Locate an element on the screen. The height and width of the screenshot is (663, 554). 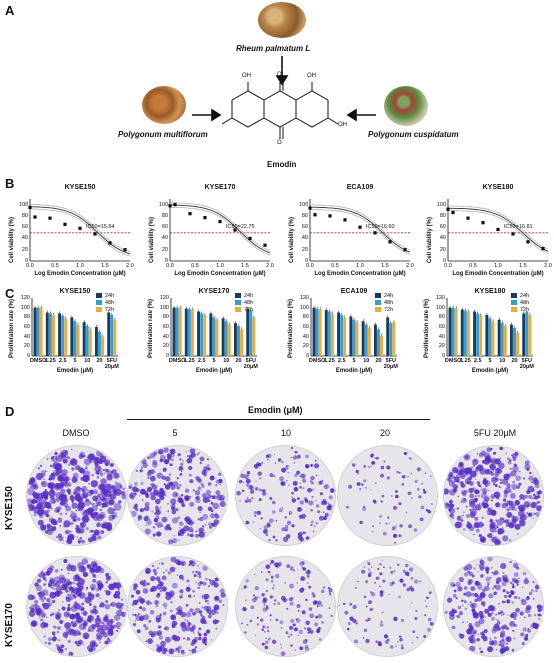
bar-xtick-3-3: 5 is located at coordinates (490, 361).